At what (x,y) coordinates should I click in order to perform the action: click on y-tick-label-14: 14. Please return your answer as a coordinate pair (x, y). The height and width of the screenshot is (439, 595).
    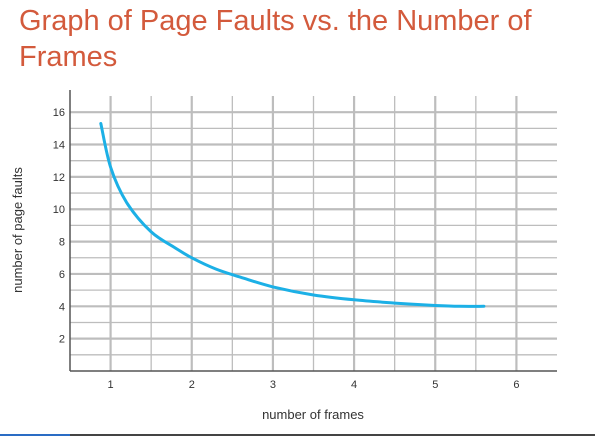
    Looking at the image, I should click on (59, 146).